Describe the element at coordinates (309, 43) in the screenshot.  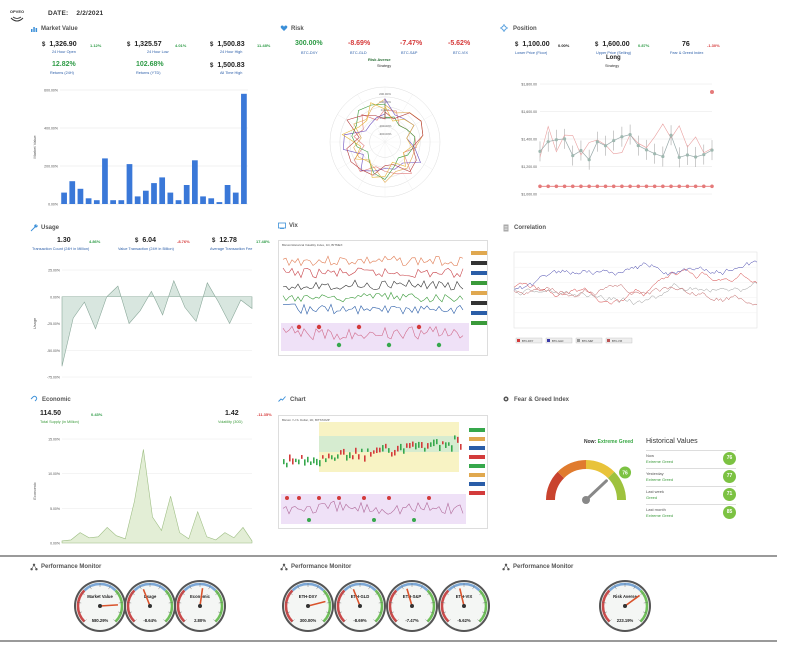
I see `risk-btc-dxy-value: 300.00%` at that location.